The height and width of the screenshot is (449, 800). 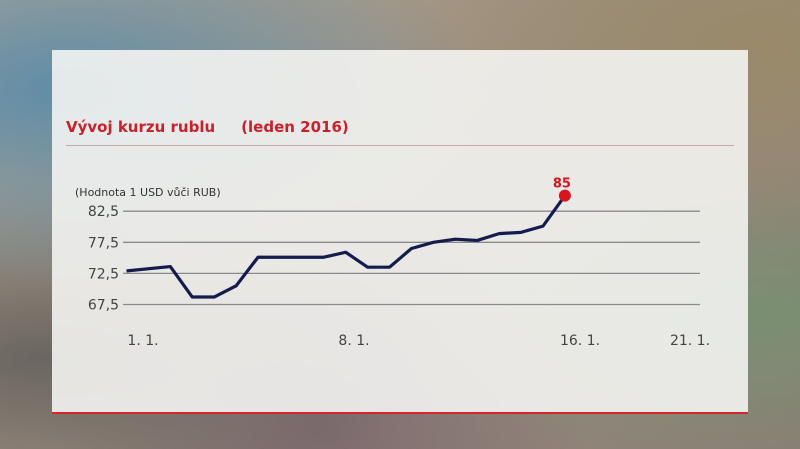 What do you see at coordinates (562, 184) in the screenshot?
I see `end-point-label: 85` at bounding box center [562, 184].